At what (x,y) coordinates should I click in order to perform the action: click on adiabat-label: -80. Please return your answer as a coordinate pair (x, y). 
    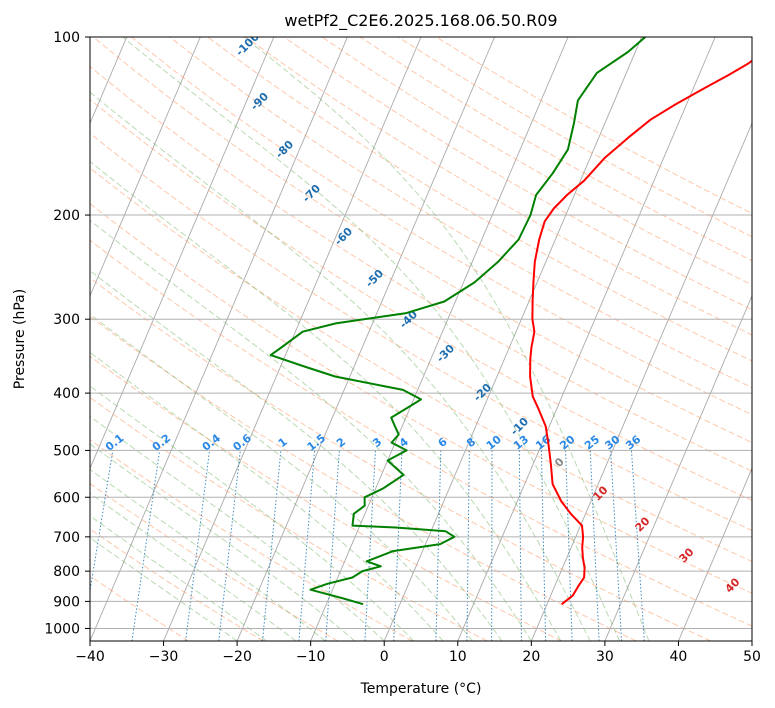
    Looking at the image, I should click on (284, 149).